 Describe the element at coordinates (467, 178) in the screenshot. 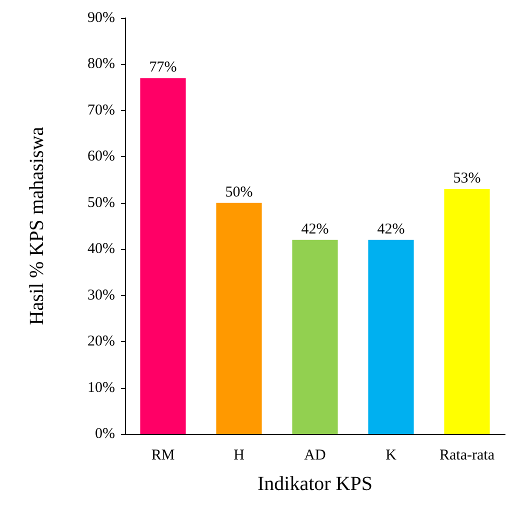

I see `data-label: 53%` at that location.